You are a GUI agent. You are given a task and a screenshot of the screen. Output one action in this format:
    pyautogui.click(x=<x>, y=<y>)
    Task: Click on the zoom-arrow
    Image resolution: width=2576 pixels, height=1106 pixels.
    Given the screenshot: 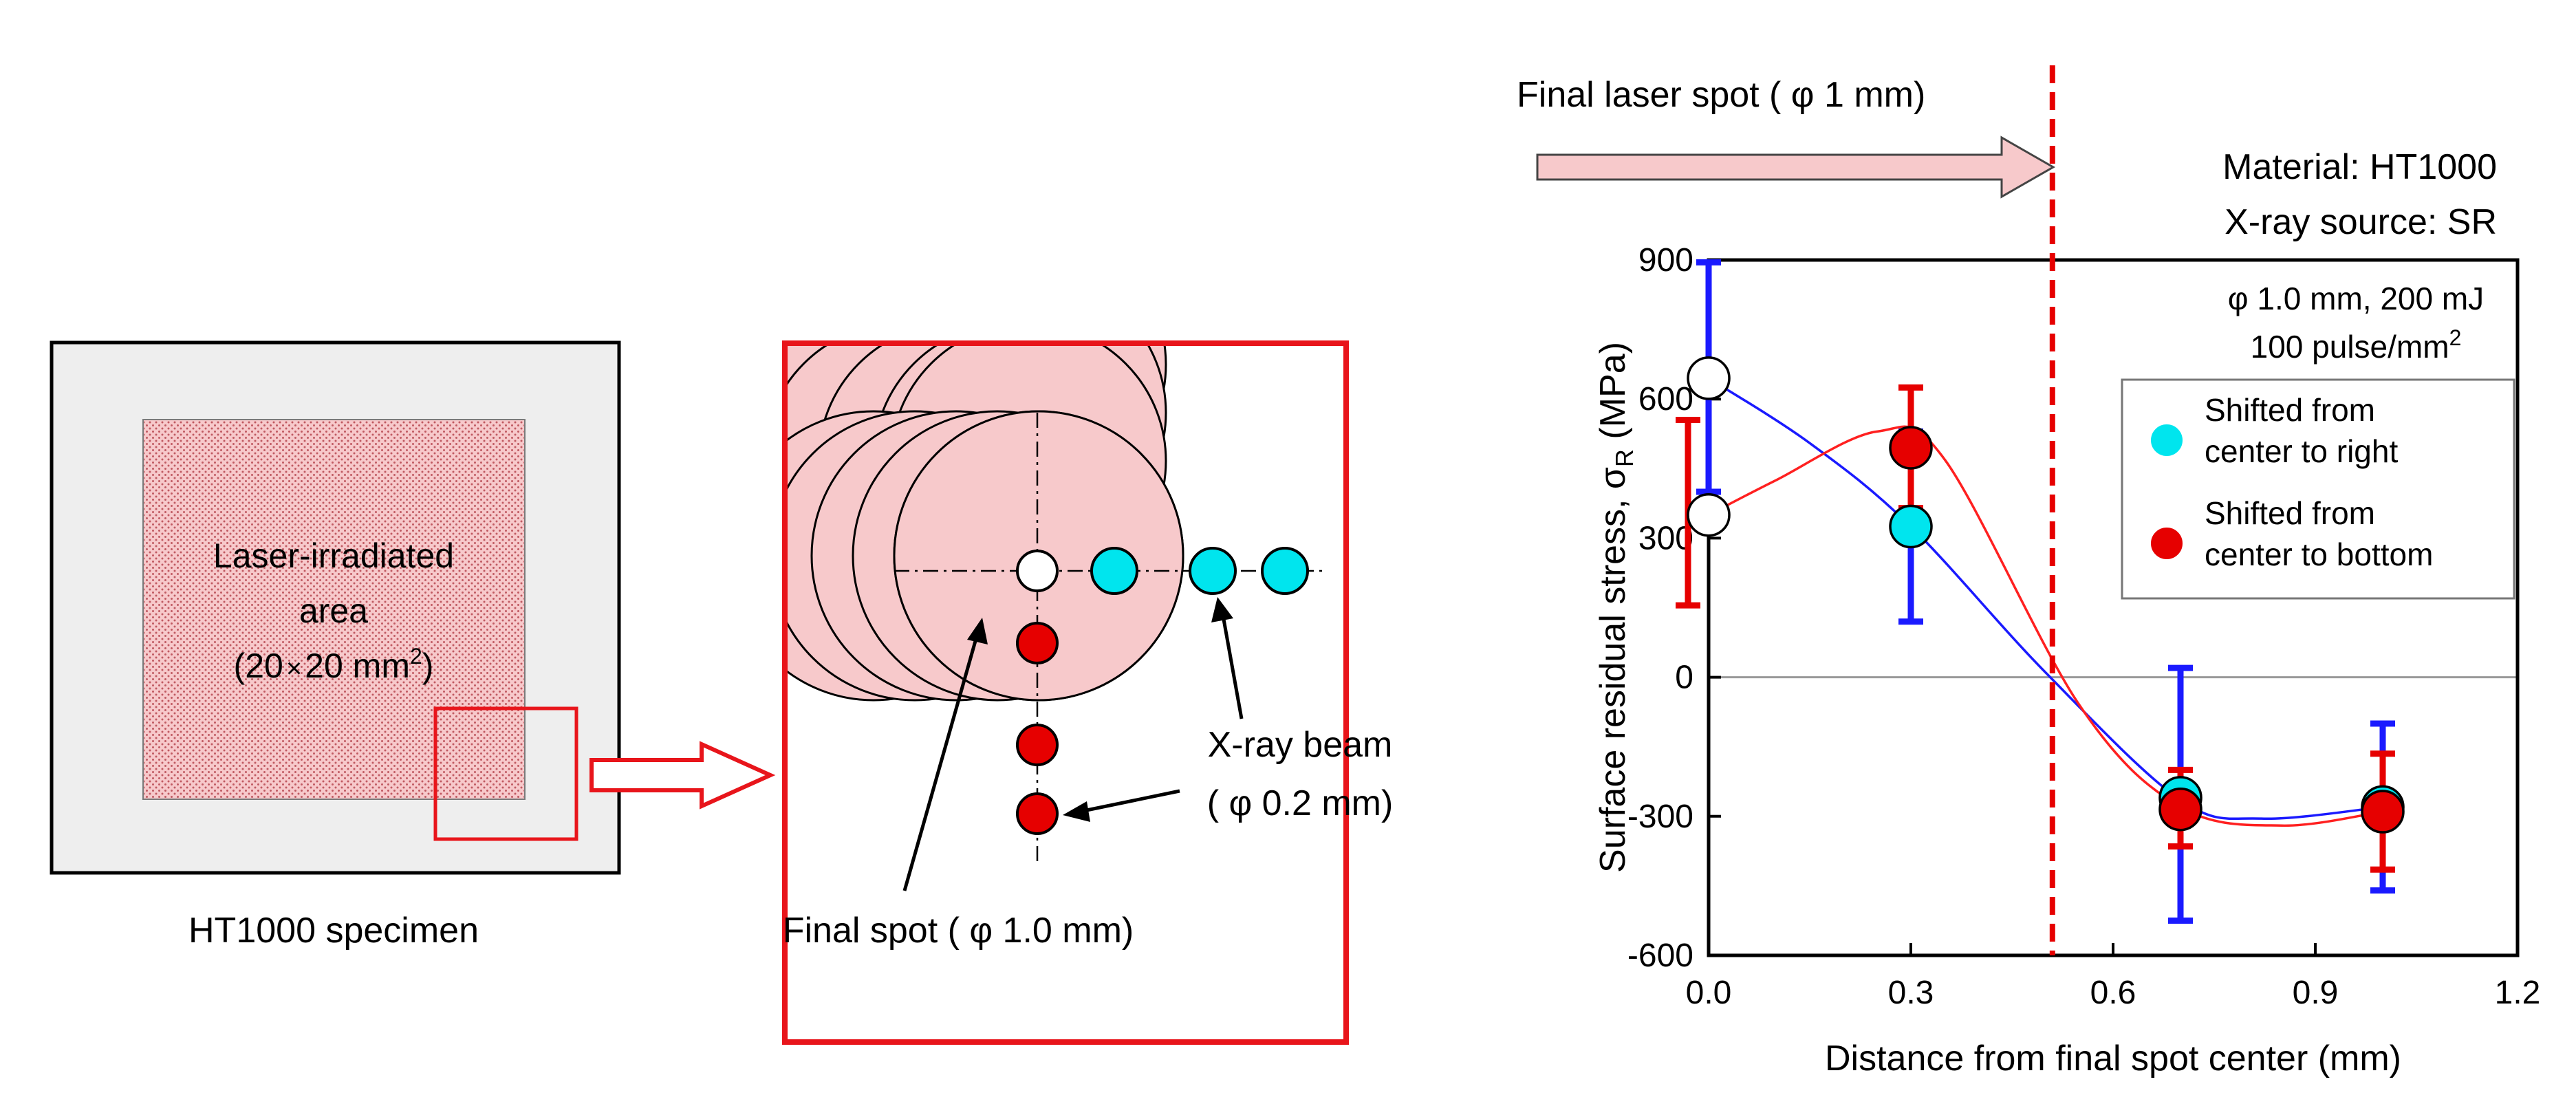 What is the action you would take?
    pyautogui.click(x=682, y=775)
    